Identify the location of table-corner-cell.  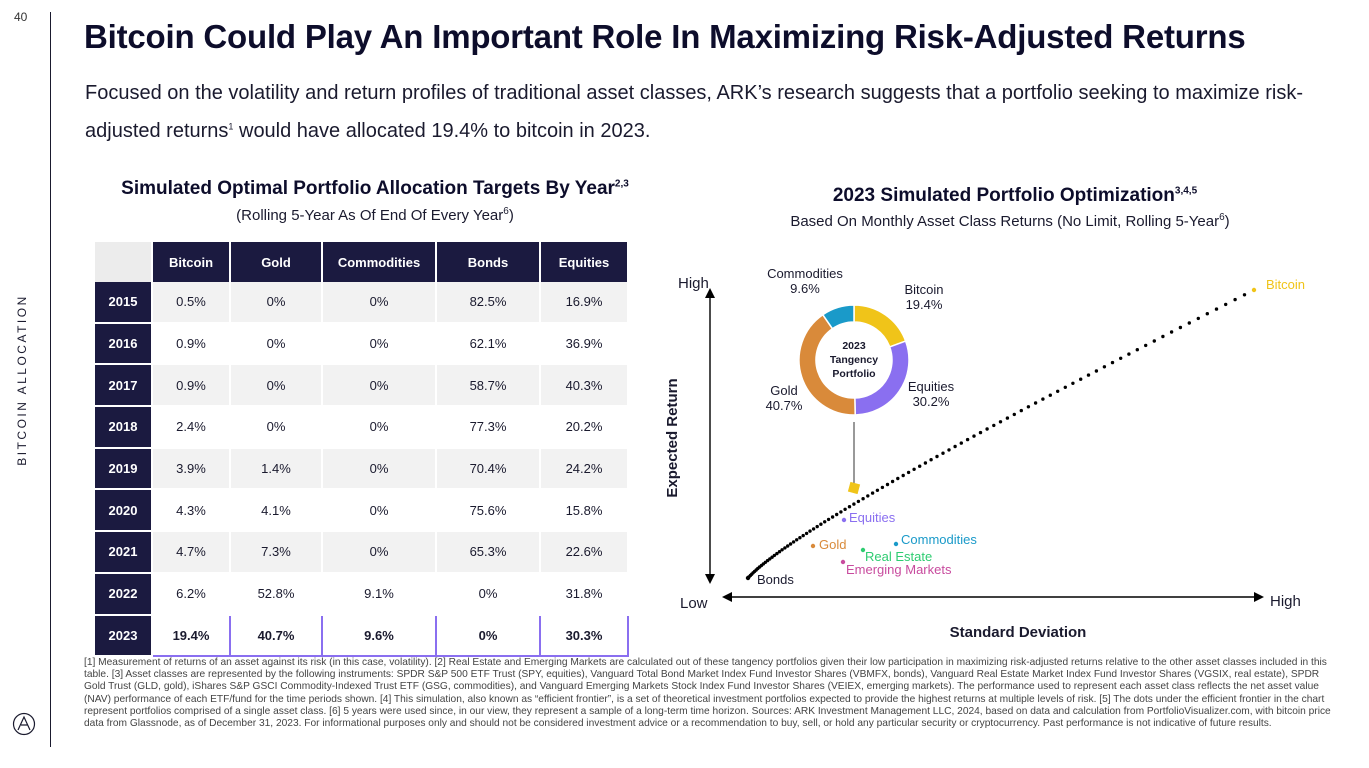
(124, 262).